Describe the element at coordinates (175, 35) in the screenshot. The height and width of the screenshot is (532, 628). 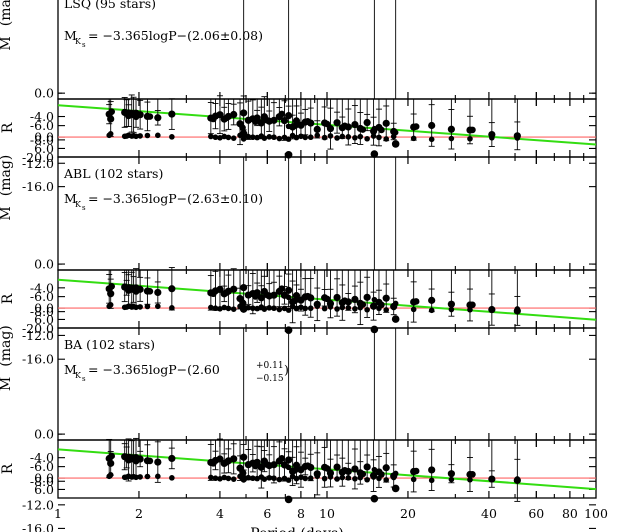
I see `equation-text: = −3.365logP−(2.06±0.08)` at that location.